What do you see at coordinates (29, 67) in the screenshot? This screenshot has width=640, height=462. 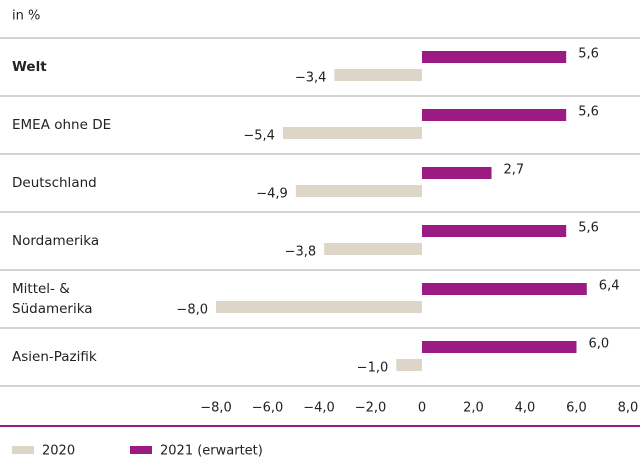 I see `category-label: Welt` at bounding box center [29, 67].